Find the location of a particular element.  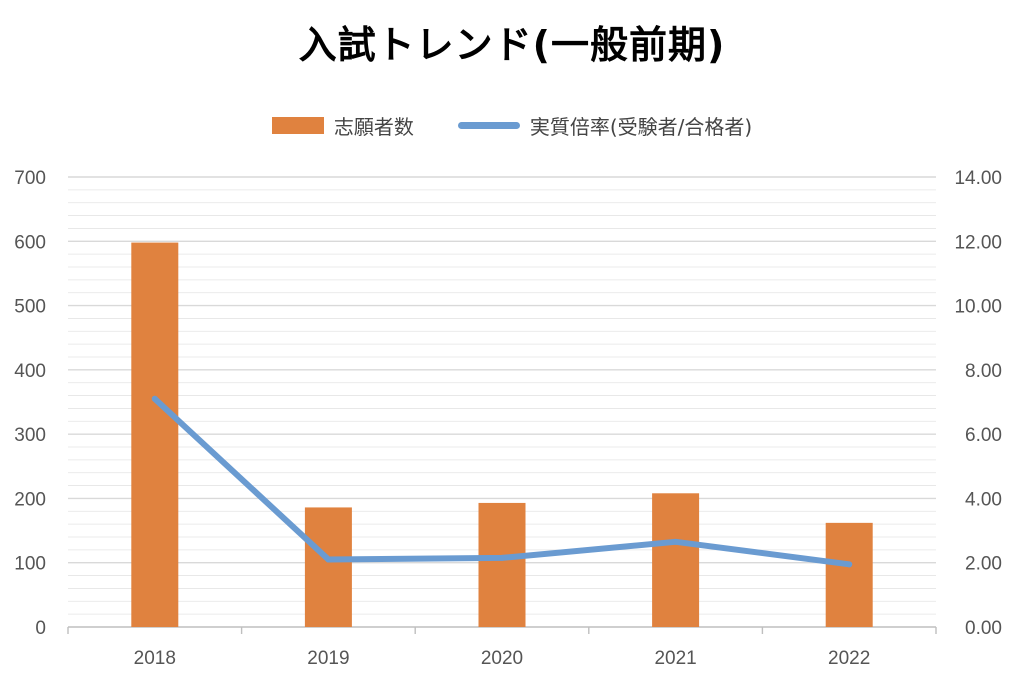

legend-item-applicants: 志願者数 is located at coordinates (342, 125).